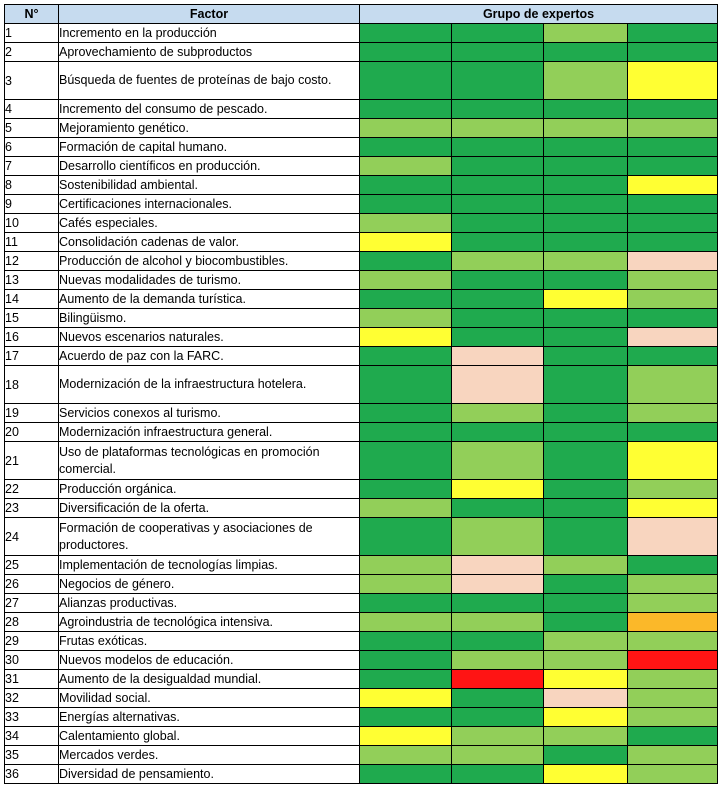  What do you see at coordinates (209, 622) in the screenshot?
I see `row-factor: Agroindustria de tecnológica intensiva.` at bounding box center [209, 622].